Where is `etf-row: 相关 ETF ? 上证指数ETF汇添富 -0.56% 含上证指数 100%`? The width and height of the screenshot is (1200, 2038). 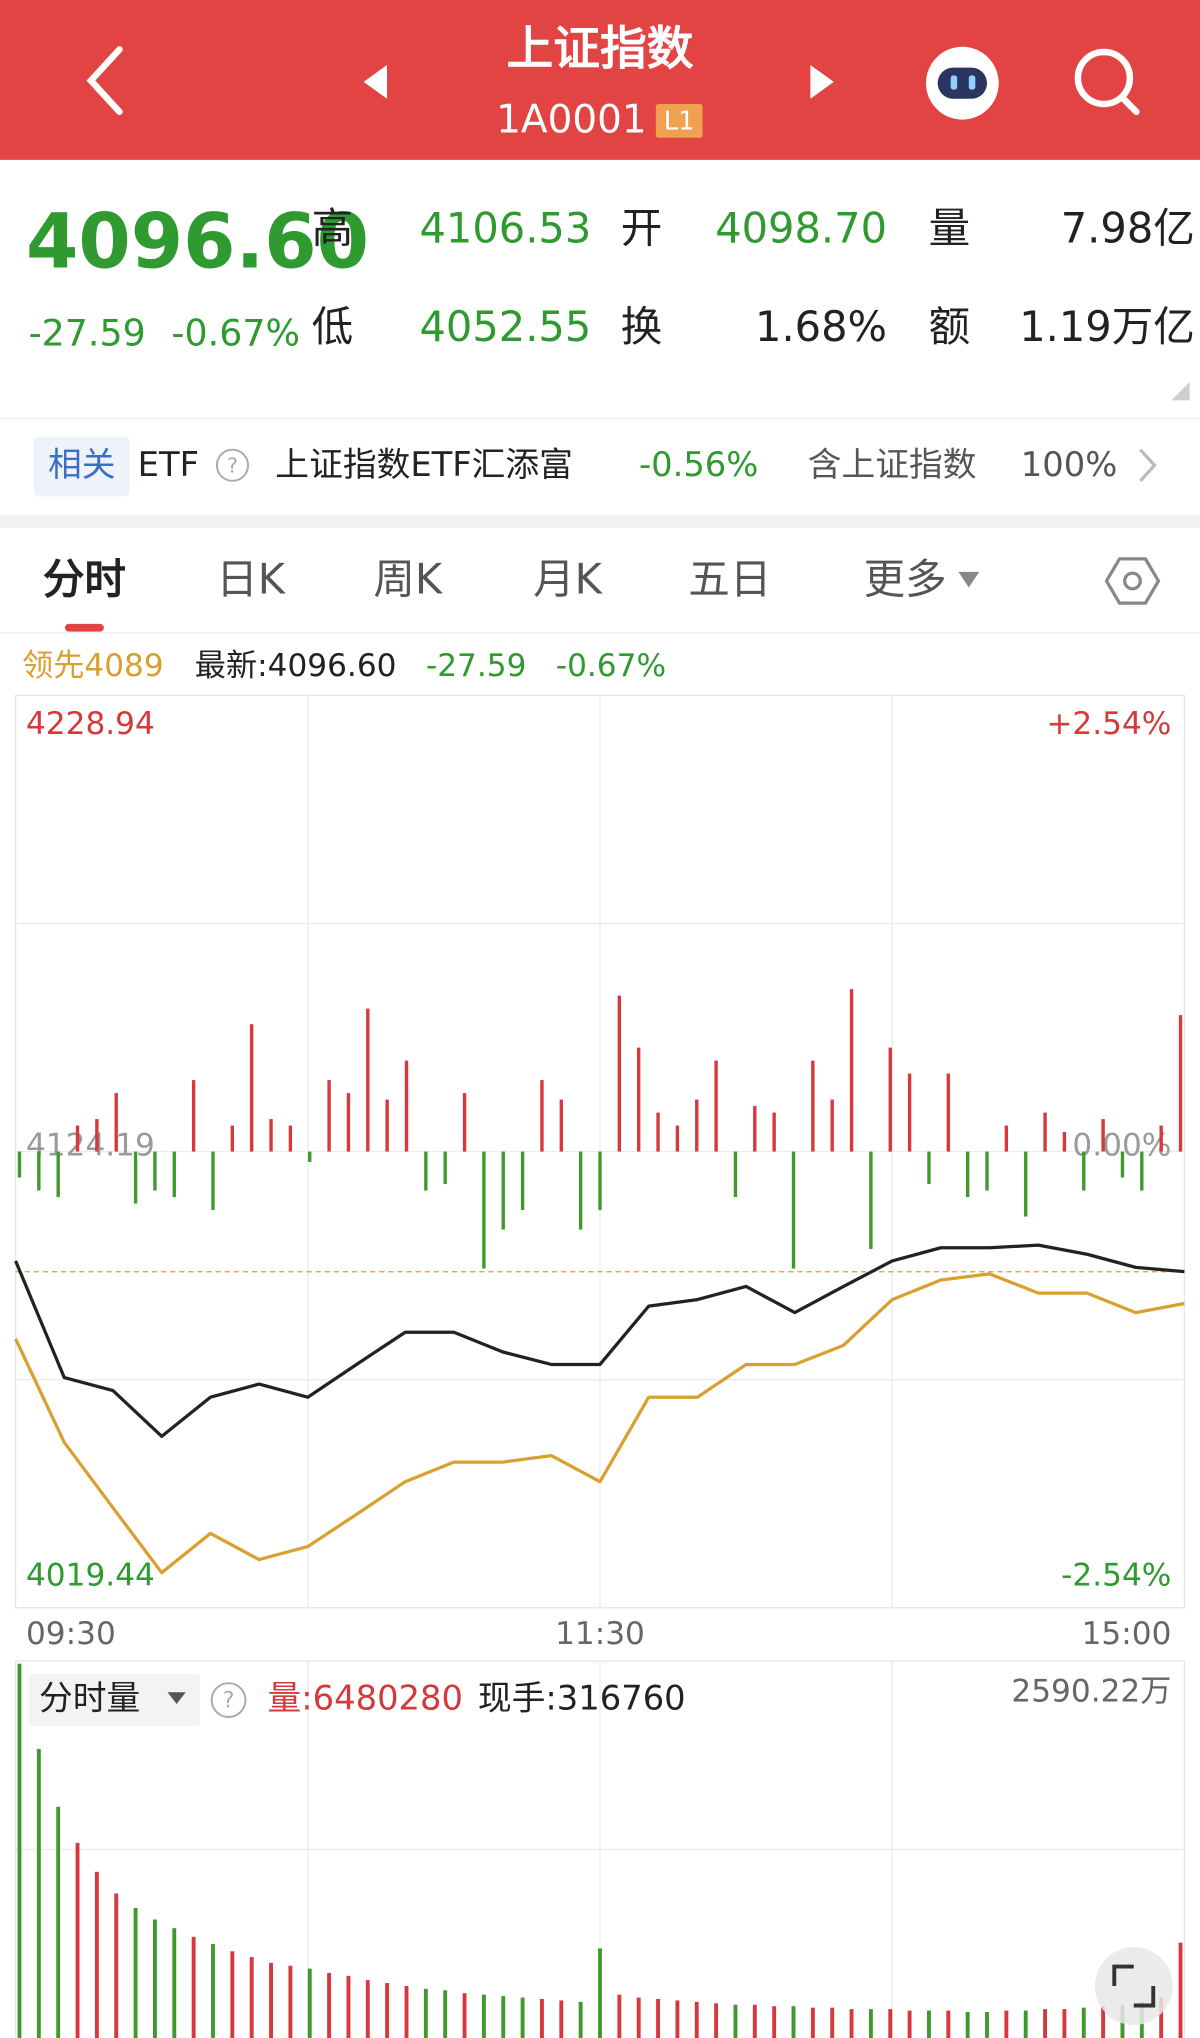
etf-row: 相关 ETF ? 上证指数ETF汇添富 -0.56% 含上证指数 100% is located at coordinates (595, 466).